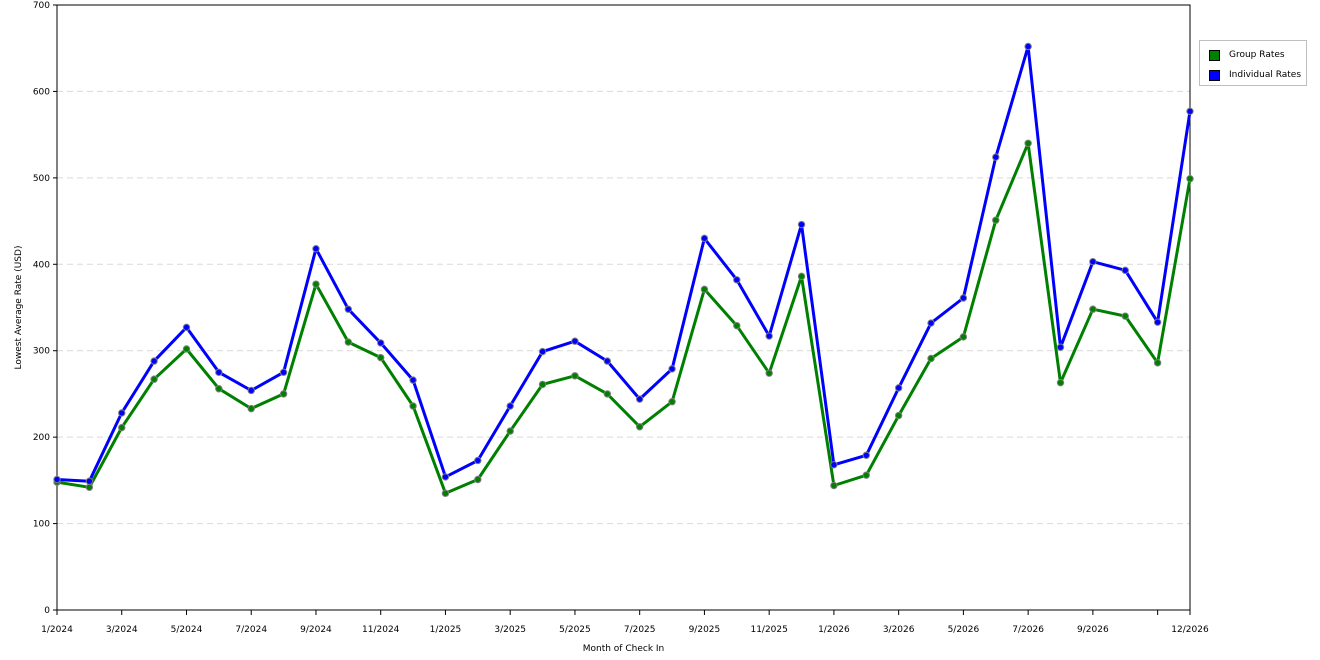 The width and height of the screenshot is (1320, 660). Describe the element at coordinates (19, 308) in the screenshot. I see `y-axis-title: Lowest Average Rate (USD)` at that location.